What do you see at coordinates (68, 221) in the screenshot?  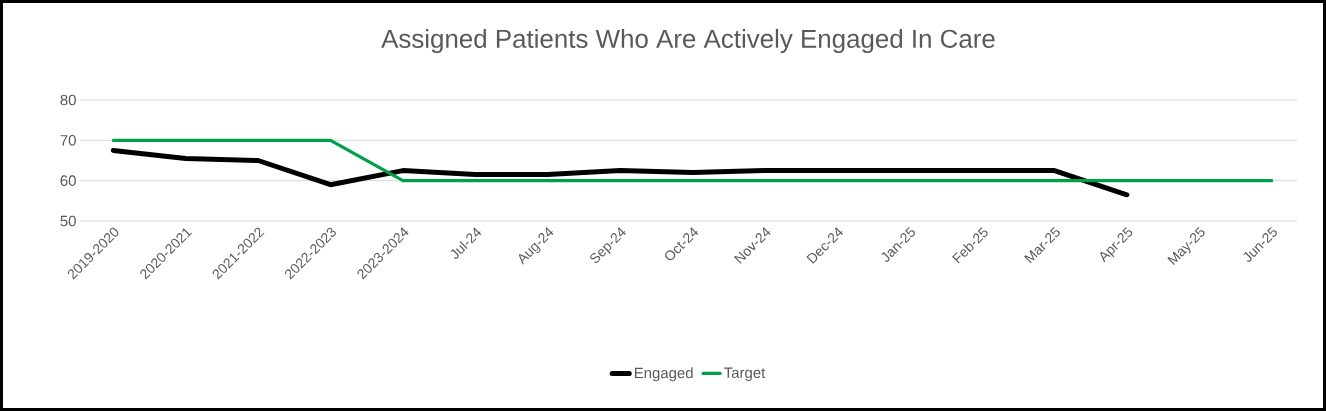 I see `y-tick-label: 50` at bounding box center [68, 221].